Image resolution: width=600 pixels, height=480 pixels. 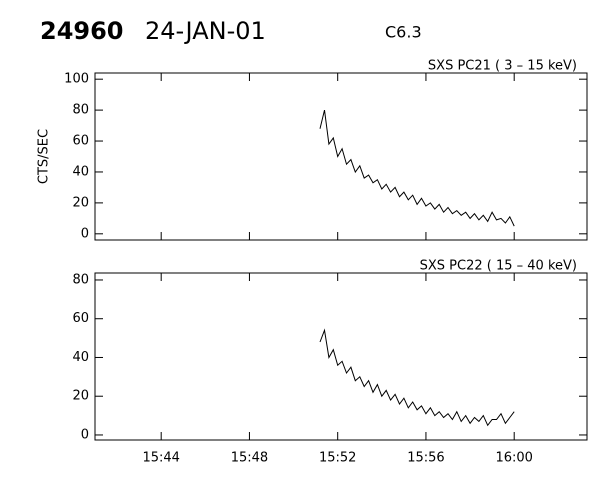 I want to click on x-tick-label: 15:56, so click(x=425, y=458).